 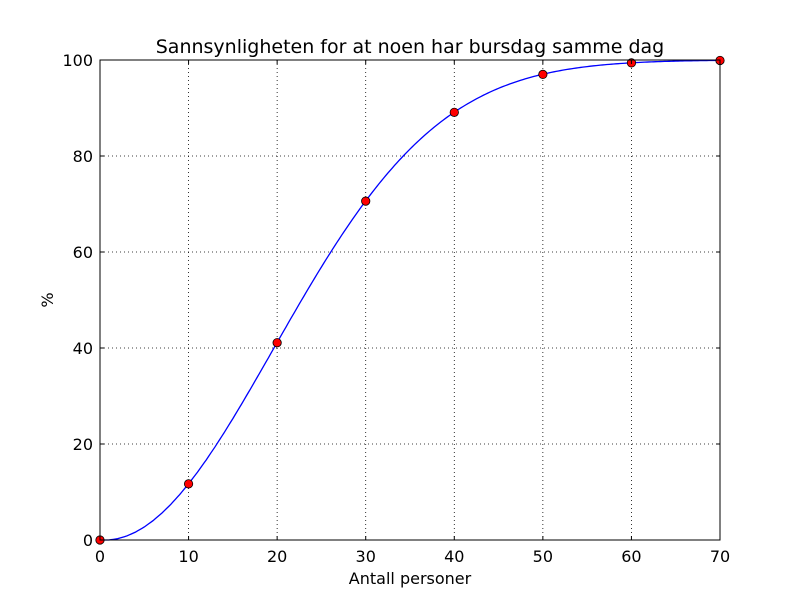 I want to click on x-tick-label: 0, so click(x=100, y=556).